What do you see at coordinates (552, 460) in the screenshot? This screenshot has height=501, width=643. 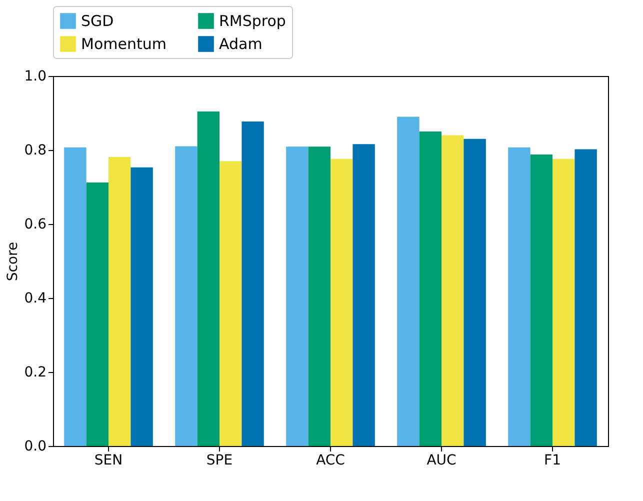 I see `x-tick-label: F1` at bounding box center [552, 460].